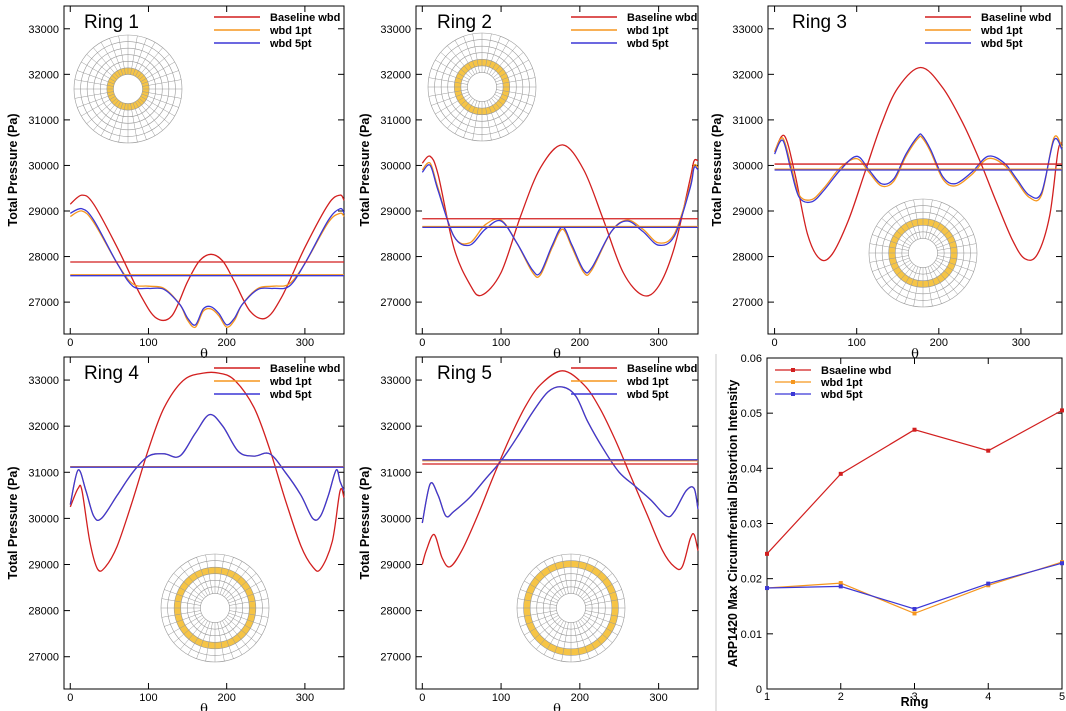 The image size is (1066, 711). What do you see at coordinates (751, 414) in the screenshot?
I see `y-tick-label: 0.05` at bounding box center [751, 414].